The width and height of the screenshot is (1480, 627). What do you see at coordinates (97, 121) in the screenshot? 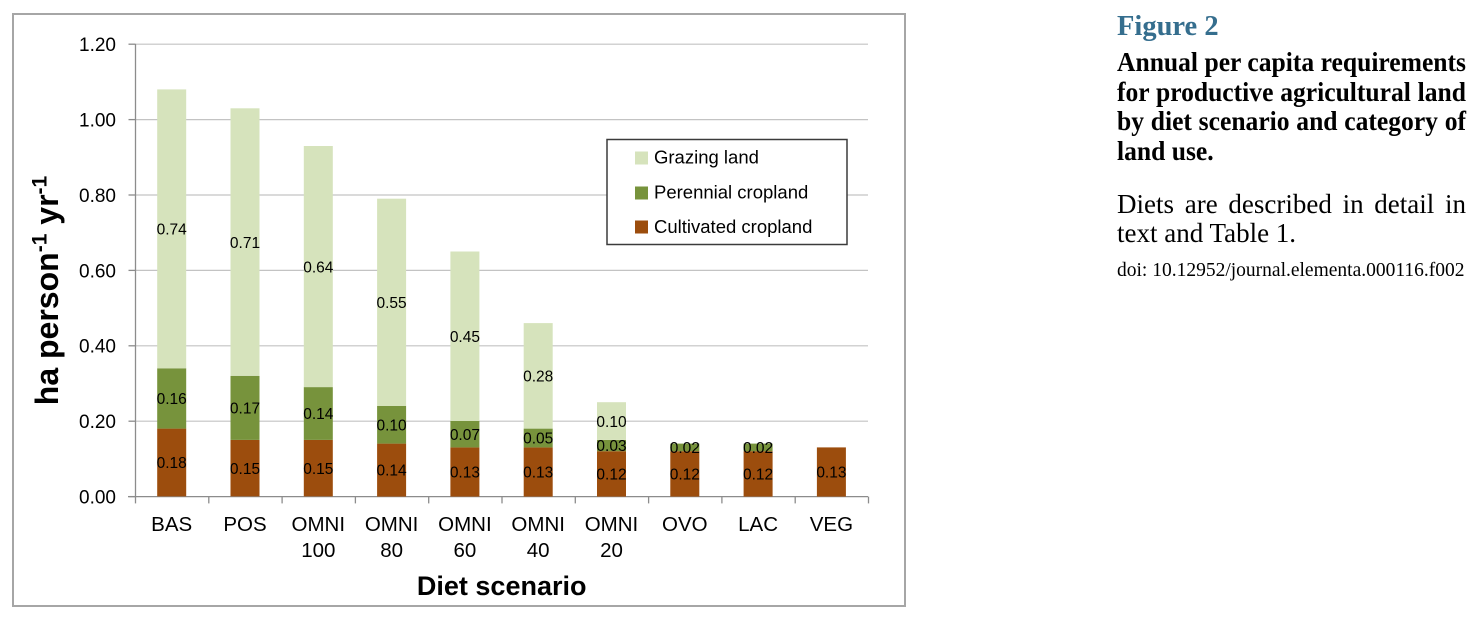
I see `svg-text: 1.00` at bounding box center [97, 121].